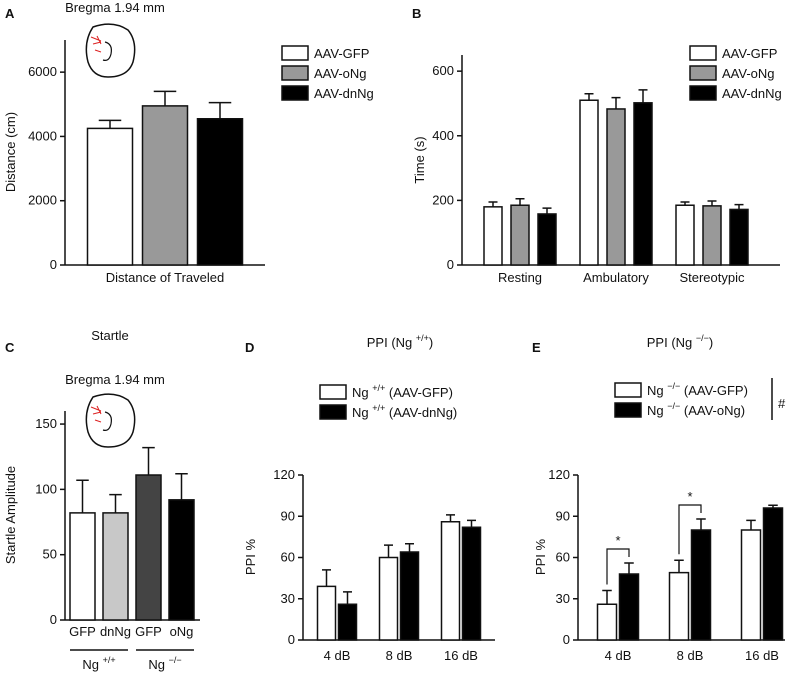  I want to click on y-tick-label: 6000, so click(42, 71).